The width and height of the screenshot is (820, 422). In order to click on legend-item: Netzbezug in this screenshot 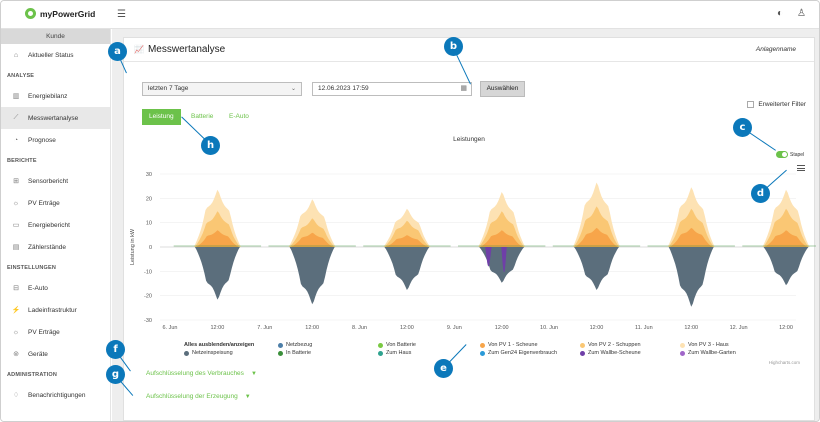, I will do `click(295, 345)`.